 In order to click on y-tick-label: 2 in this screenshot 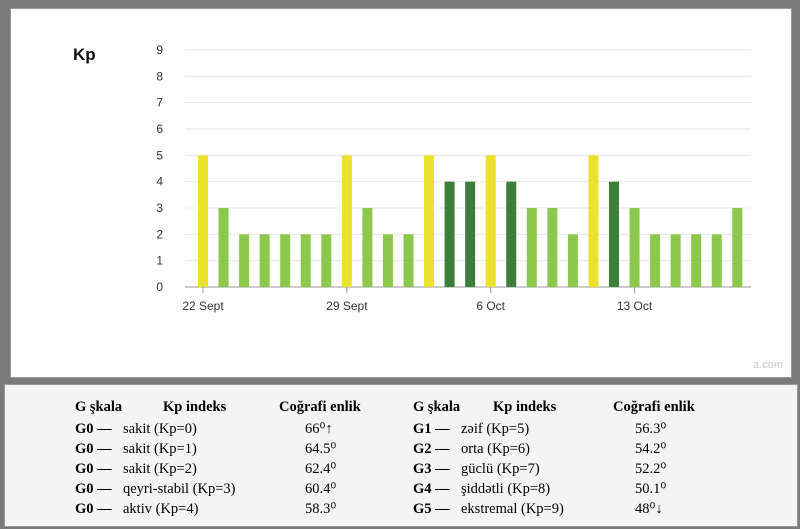, I will do `click(159, 234)`.